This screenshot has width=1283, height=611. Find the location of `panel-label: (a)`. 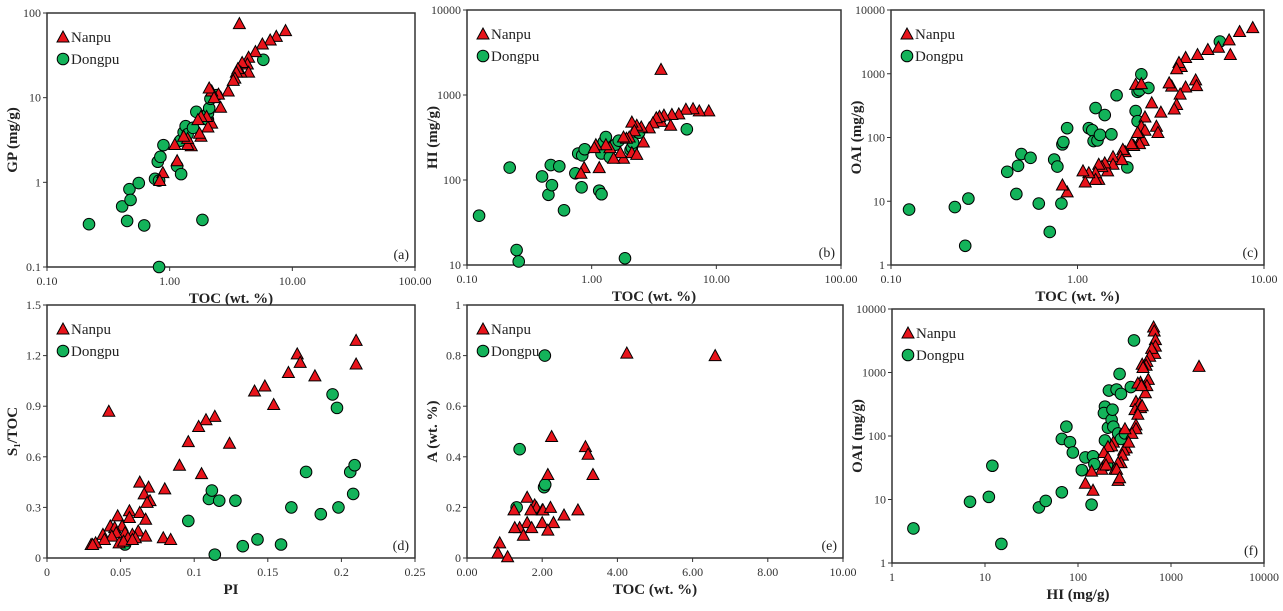

panel-label: (a) is located at coordinates (401, 255).